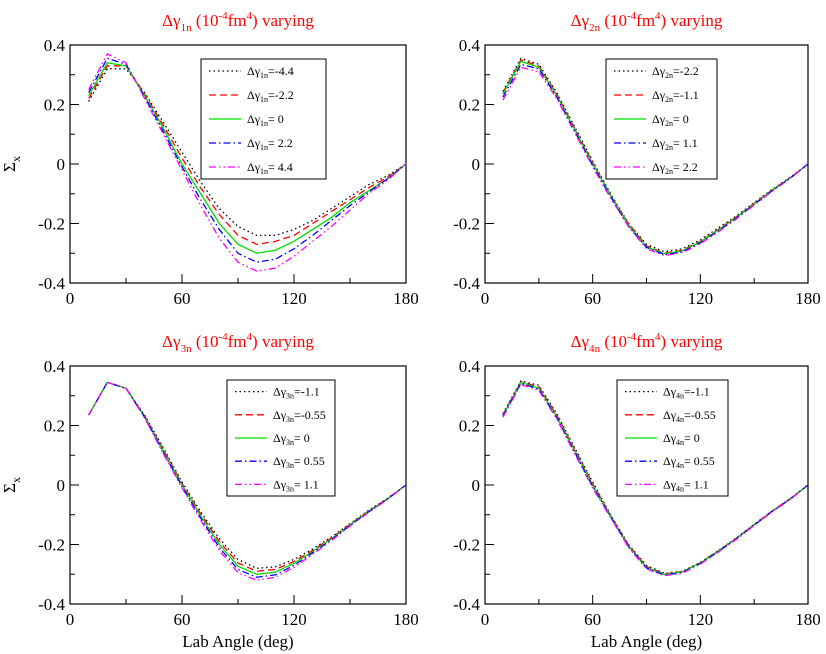 Image resolution: width=826 pixels, height=654 pixels. Describe the element at coordinates (686, 485) in the screenshot. I see `legend-entry: Δγ4n= 1.1` at that location.